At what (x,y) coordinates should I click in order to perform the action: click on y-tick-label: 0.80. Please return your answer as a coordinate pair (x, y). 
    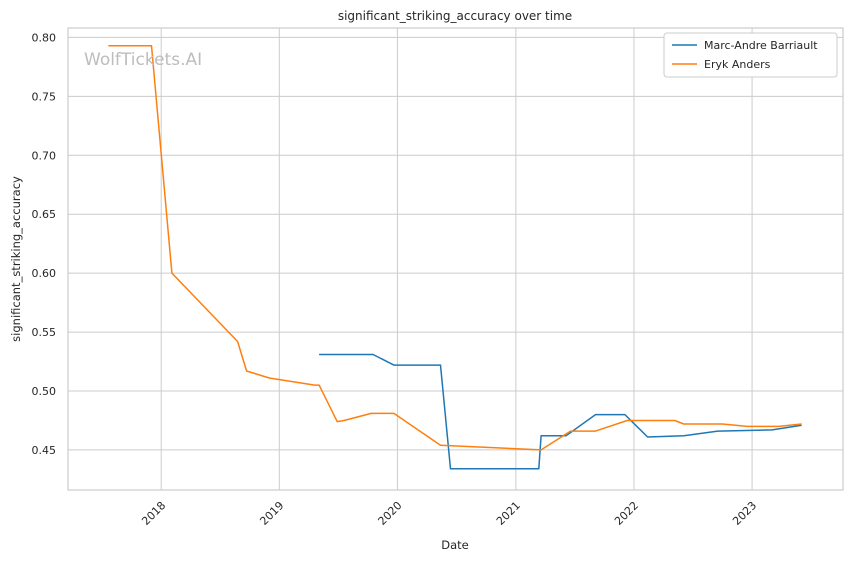
    Looking at the image, I should click on (44, 37).